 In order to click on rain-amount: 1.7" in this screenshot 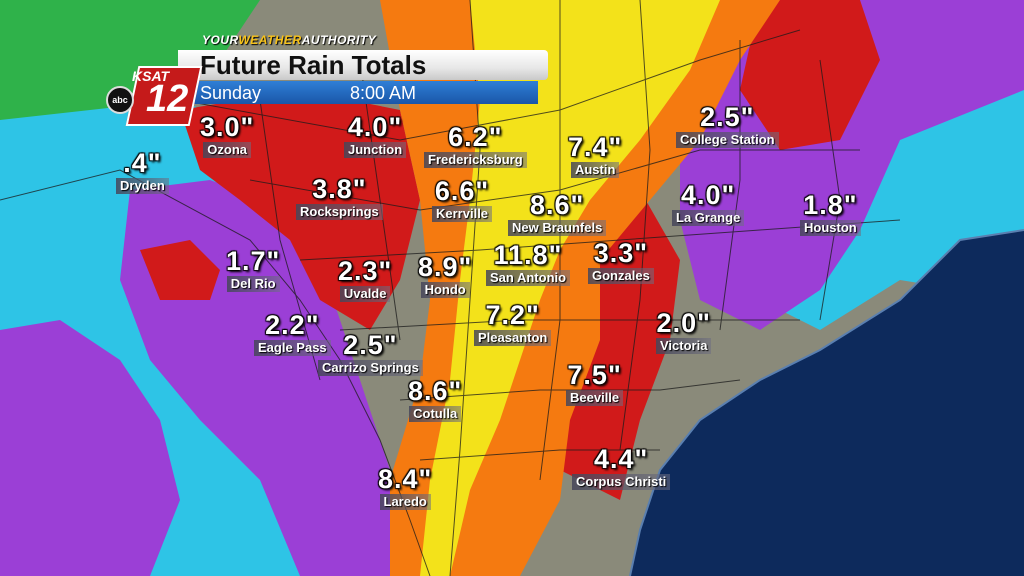, I will do `click(253, 261)`.